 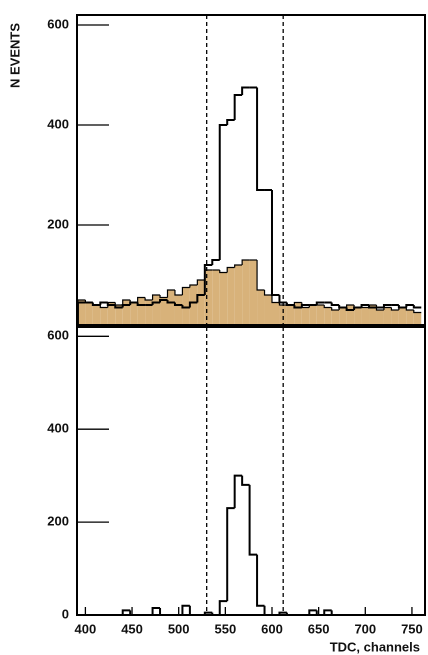 What do you see at coordinates (86, 628) in the screenshot?
I see `x-tick-label: 400` at bounding box center [86, 628].